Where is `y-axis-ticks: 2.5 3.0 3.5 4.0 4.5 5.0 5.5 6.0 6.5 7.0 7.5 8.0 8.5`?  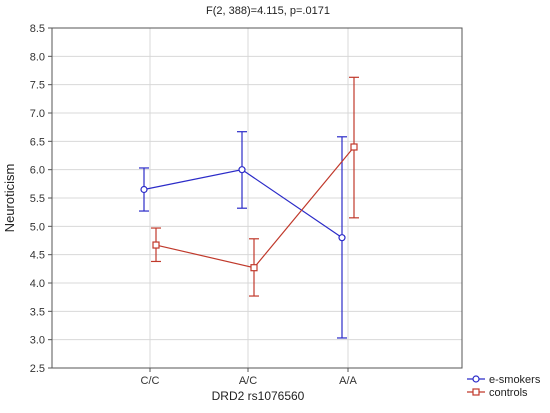 y-axis-ticks: 2.5 3.0 3.5 4.0 4.5 5.0 5.5 6.0 6.5 7.0 7.5 8.0 8.5 is located at coordinates (41, 199).